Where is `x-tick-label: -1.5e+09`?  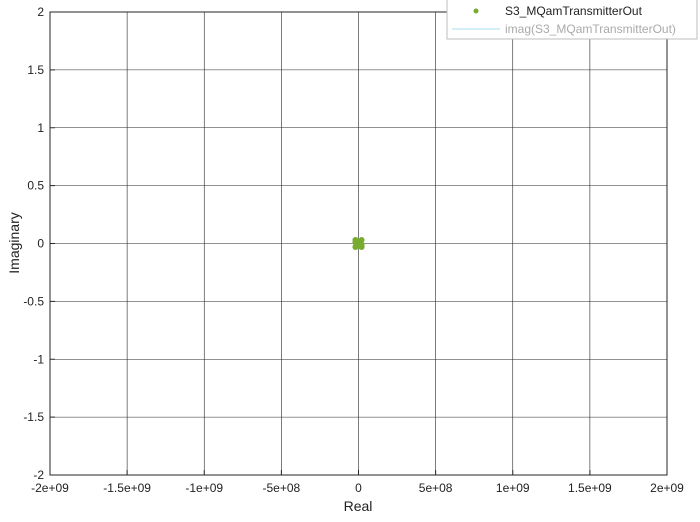 x-tick-label: -1.5e+09 is located at coordinates (127, 488).